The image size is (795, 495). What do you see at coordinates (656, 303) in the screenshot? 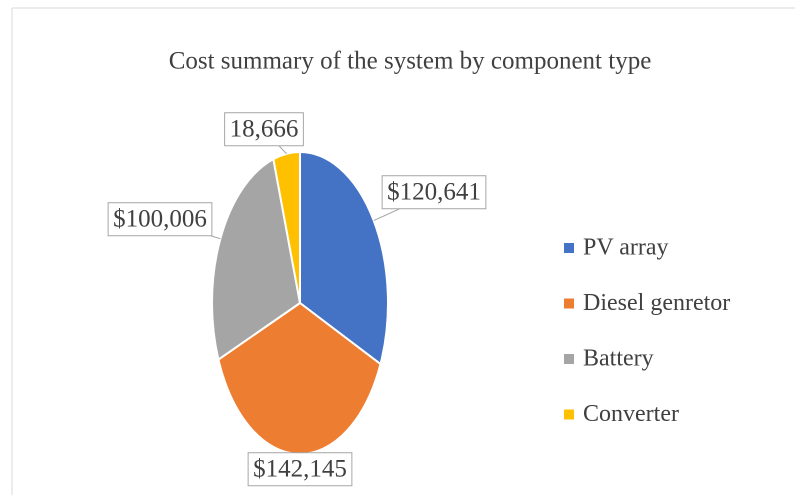
I see `legend-label: Diesel genretor` at bounding box center [656, 303].